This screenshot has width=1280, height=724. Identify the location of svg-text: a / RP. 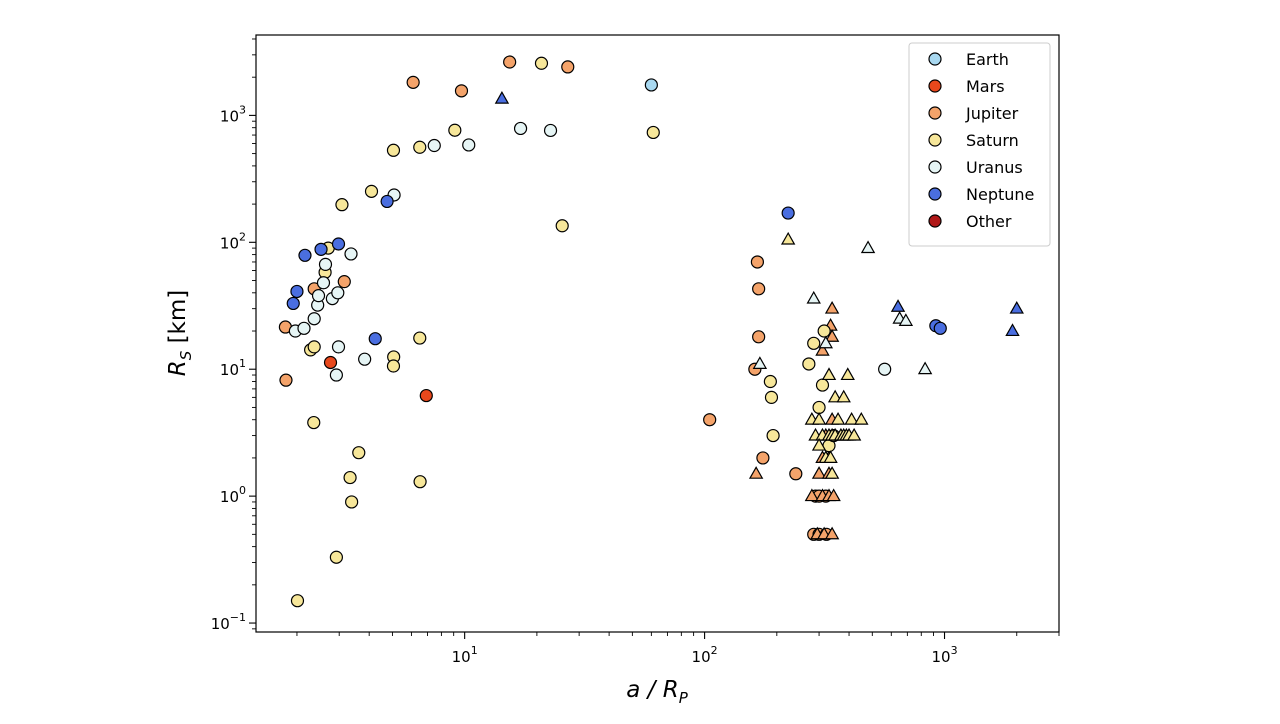
(657, 692).